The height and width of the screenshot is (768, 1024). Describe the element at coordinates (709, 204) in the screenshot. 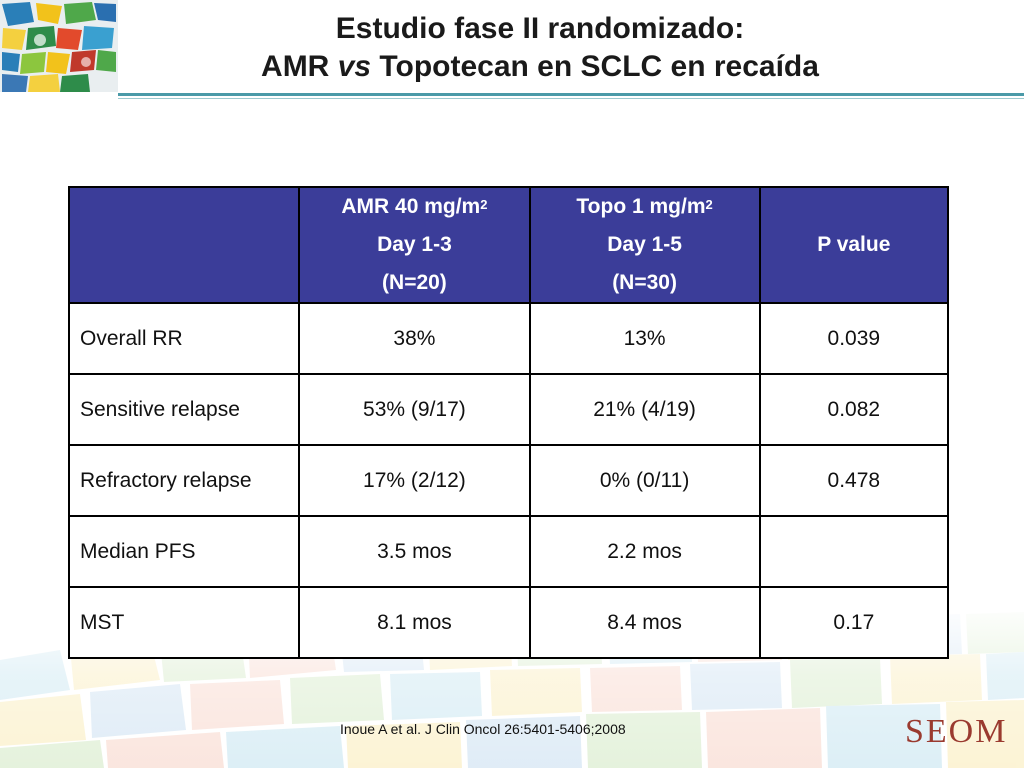

I see `header-topo-sup: 2` at that location.